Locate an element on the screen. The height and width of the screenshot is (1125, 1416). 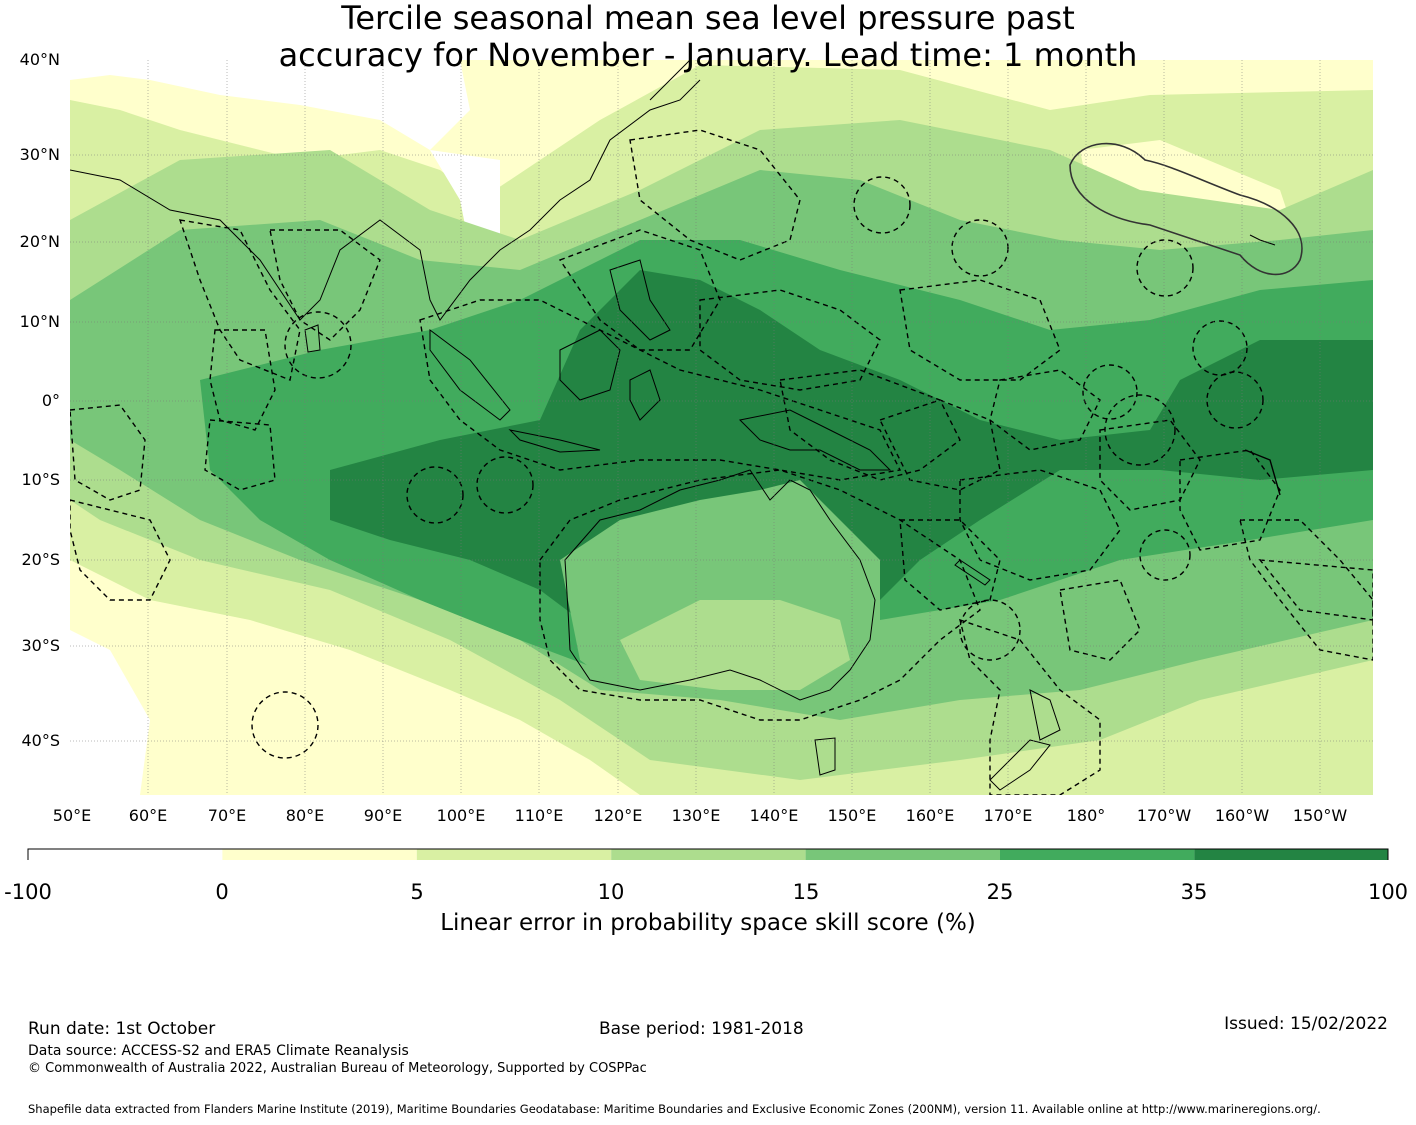
eez-circle-christmas-island is located at coordinates (435, 495).